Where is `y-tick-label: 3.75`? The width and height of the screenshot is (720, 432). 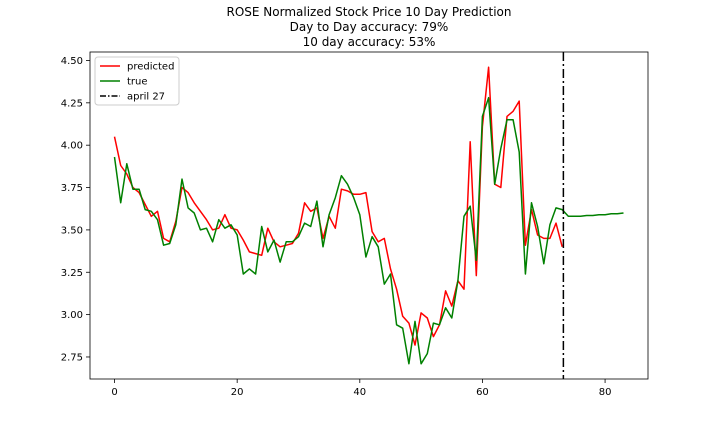
y-tick-label: 3.75 is located at coordinates (72, 188).